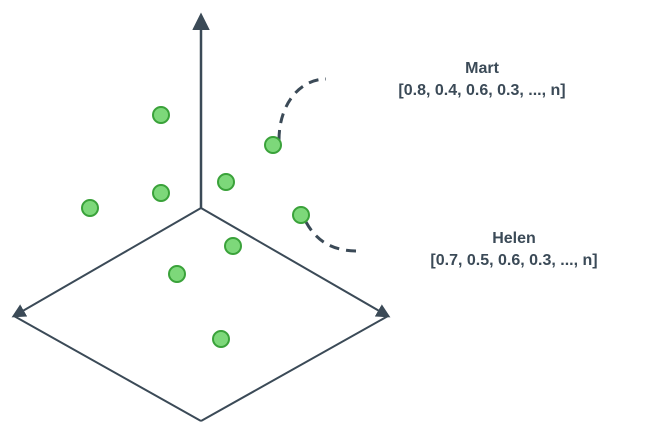 This screenshot has height=425, width=671. I want to click on helen-name: Helen, so click(514, 239).